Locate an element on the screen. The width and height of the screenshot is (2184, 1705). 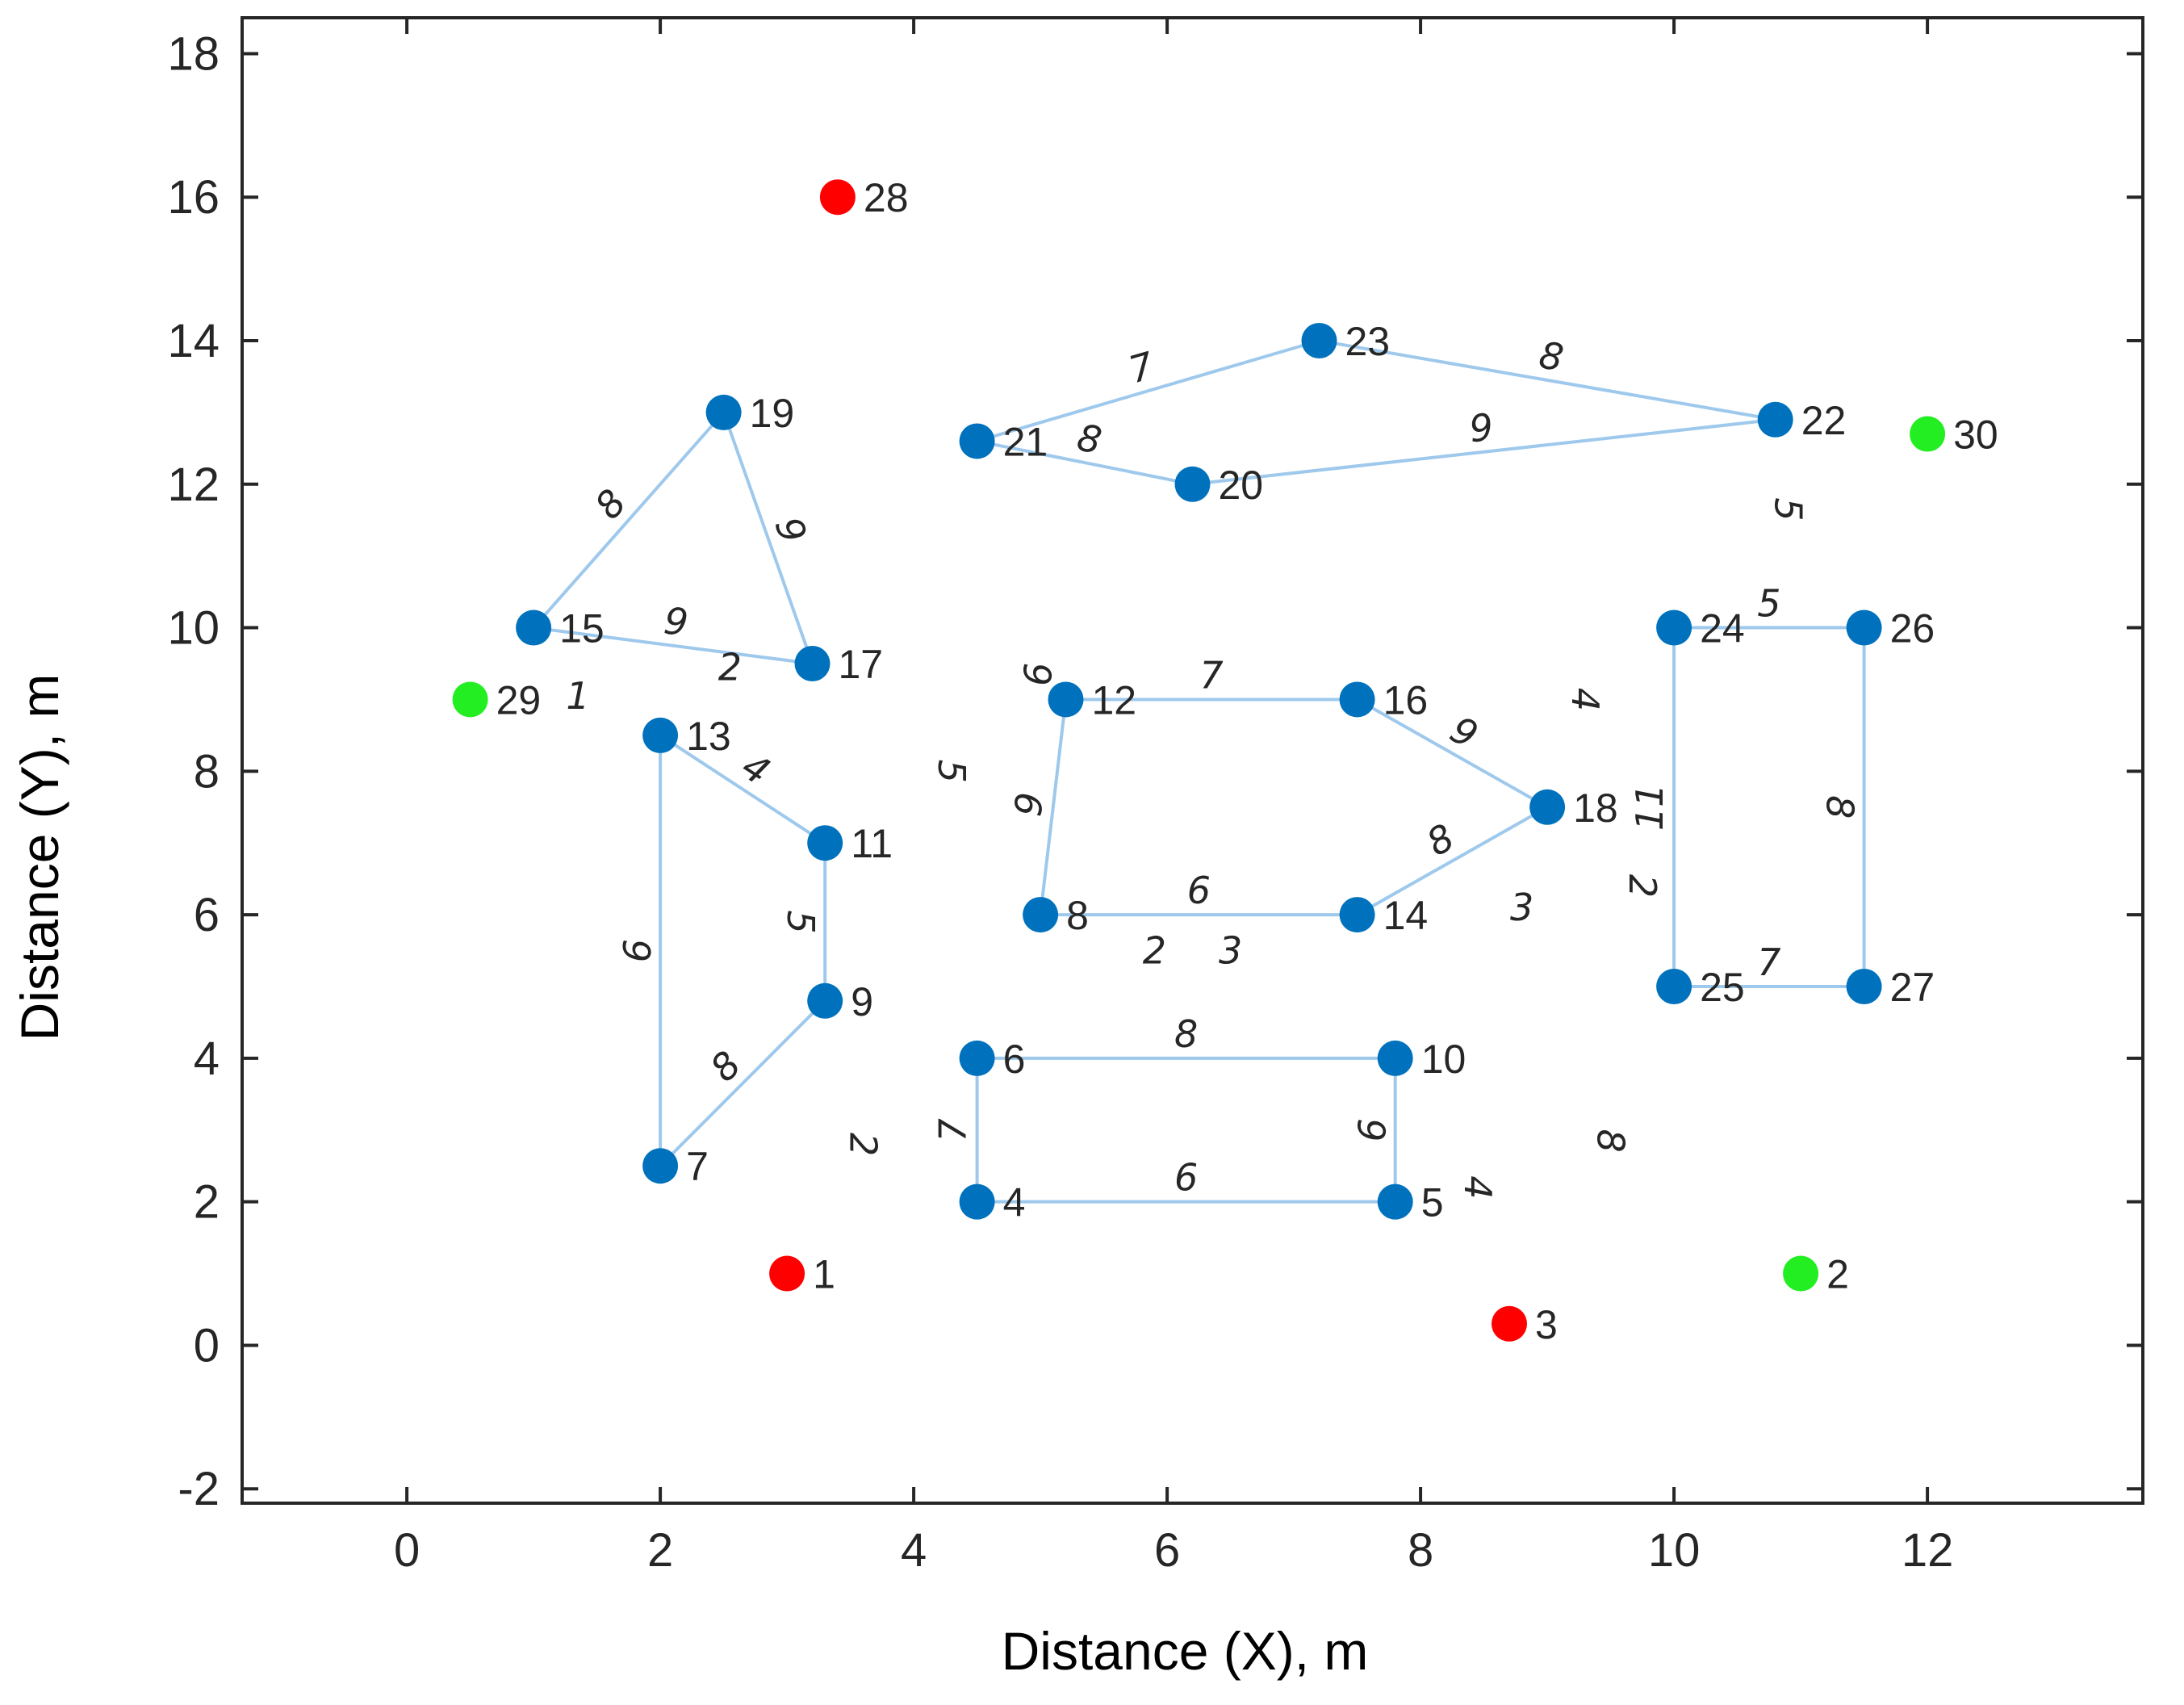
node-id-label: 11 is located at coordinates (872, 844).